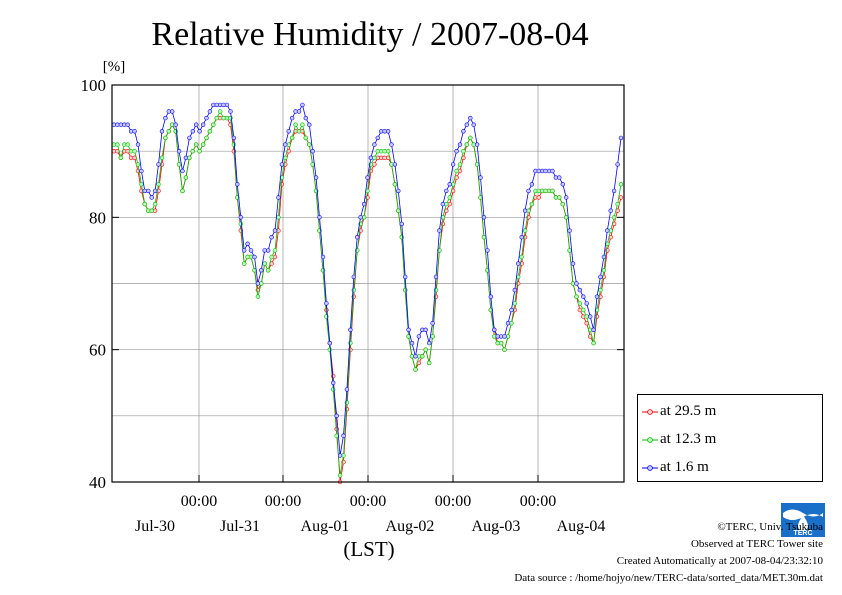 The height and width of the screenshot is (595, 842). I want to click on water-drop-icon, so click(803, 523).